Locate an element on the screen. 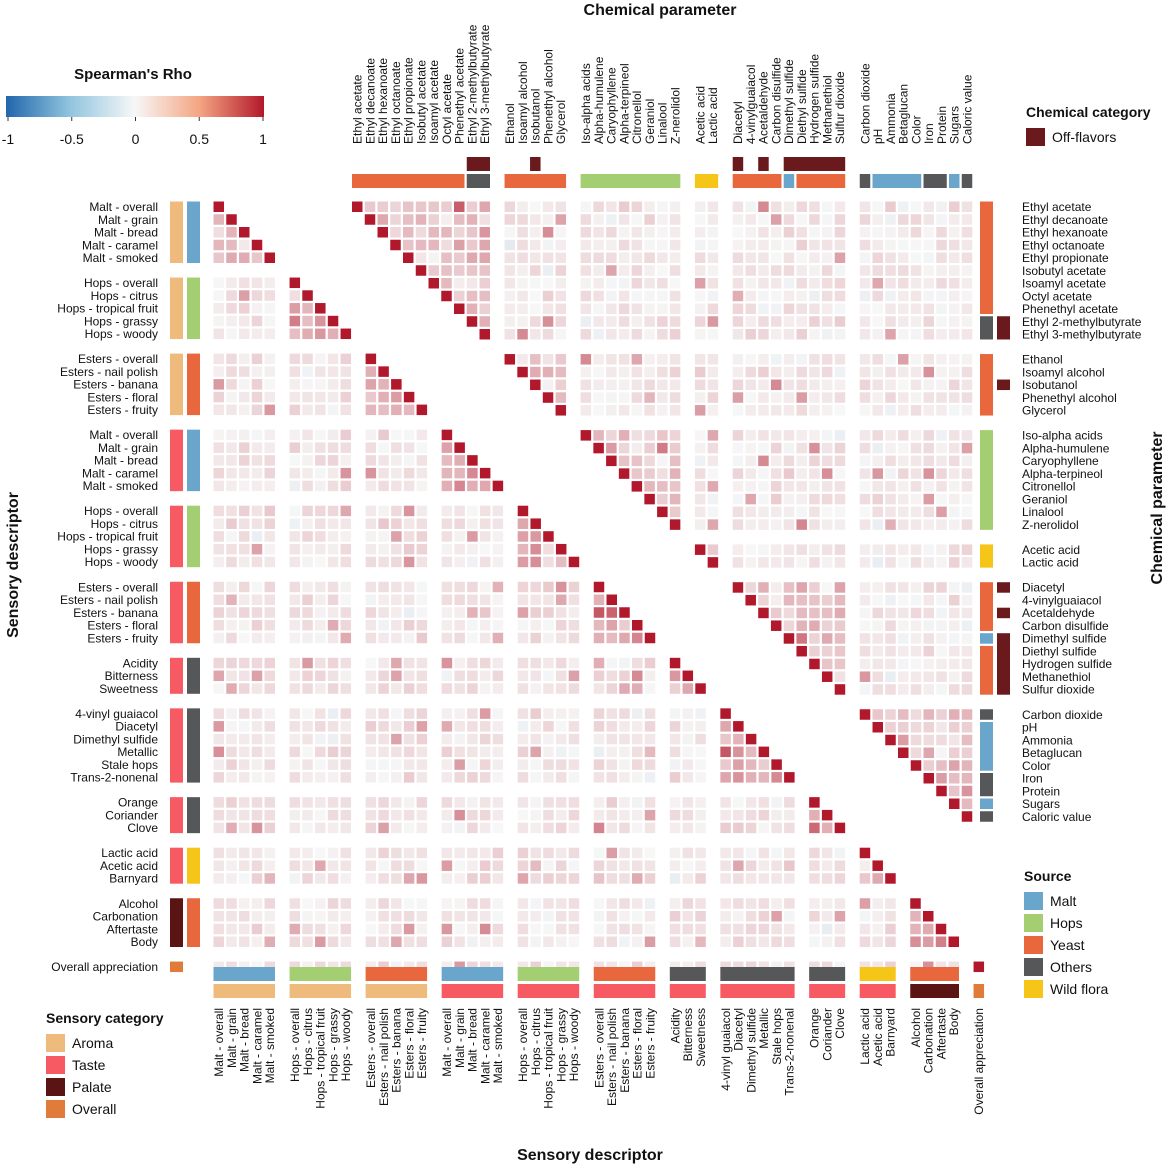 The height and width of the screenshot is (1166, 1170). sensory-column-label: Stale hops is located at coordinates (777, 1036).